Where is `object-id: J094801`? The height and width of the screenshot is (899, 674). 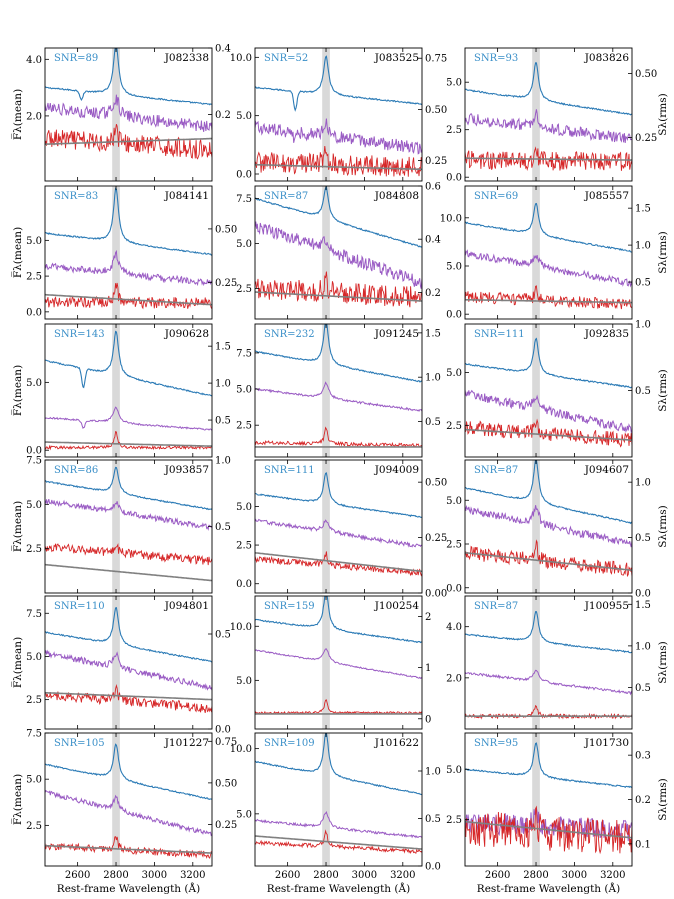 object-id: J094801 is located at coordinates (186, 606).